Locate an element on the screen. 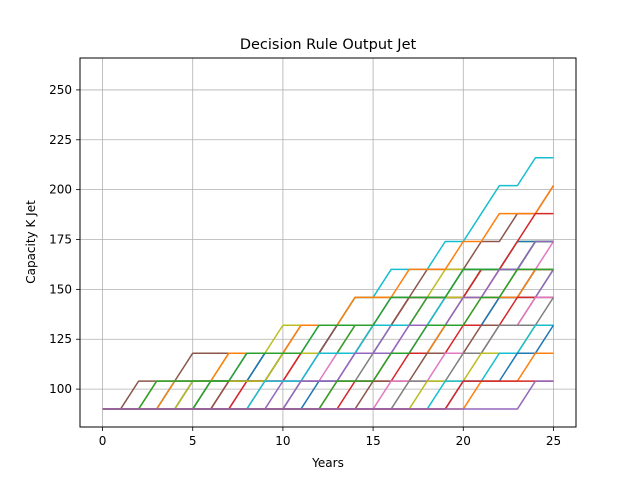 This screenshot has height=484, width=640. x-tick-label: 5 is located at coordinates (193, 441).